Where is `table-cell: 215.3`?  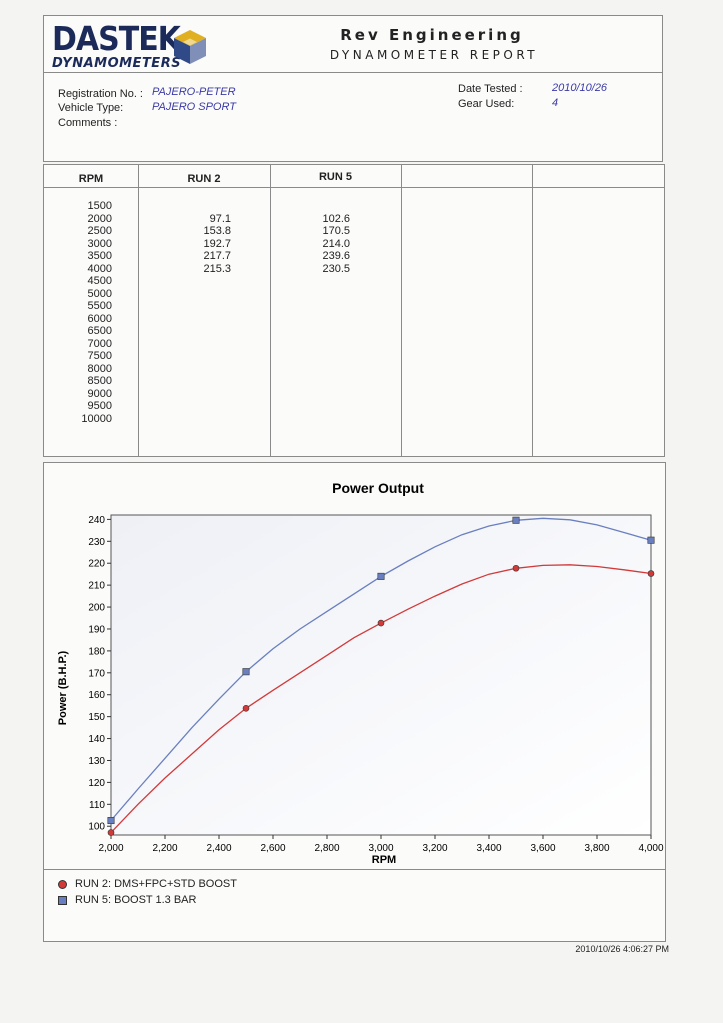 table-cell: 215.3 is located at coordinates (217, 268).